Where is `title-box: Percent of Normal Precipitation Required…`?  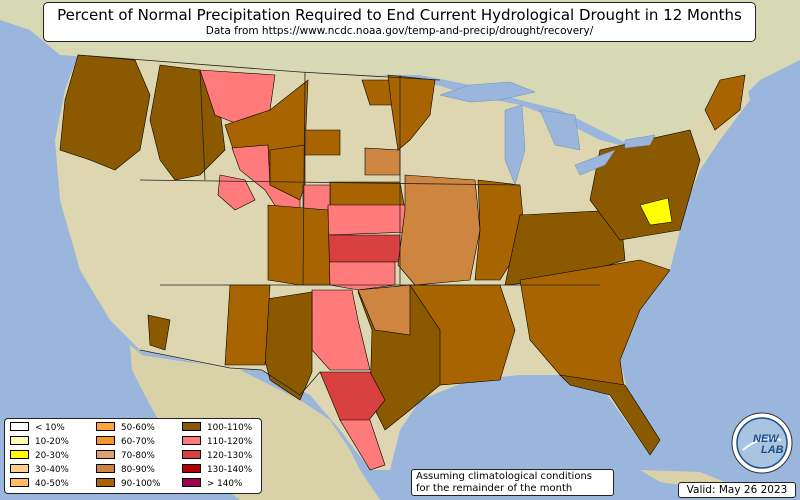 title-box: Percent of Normal Precipitation Required… is located at coordinates (399, 22).